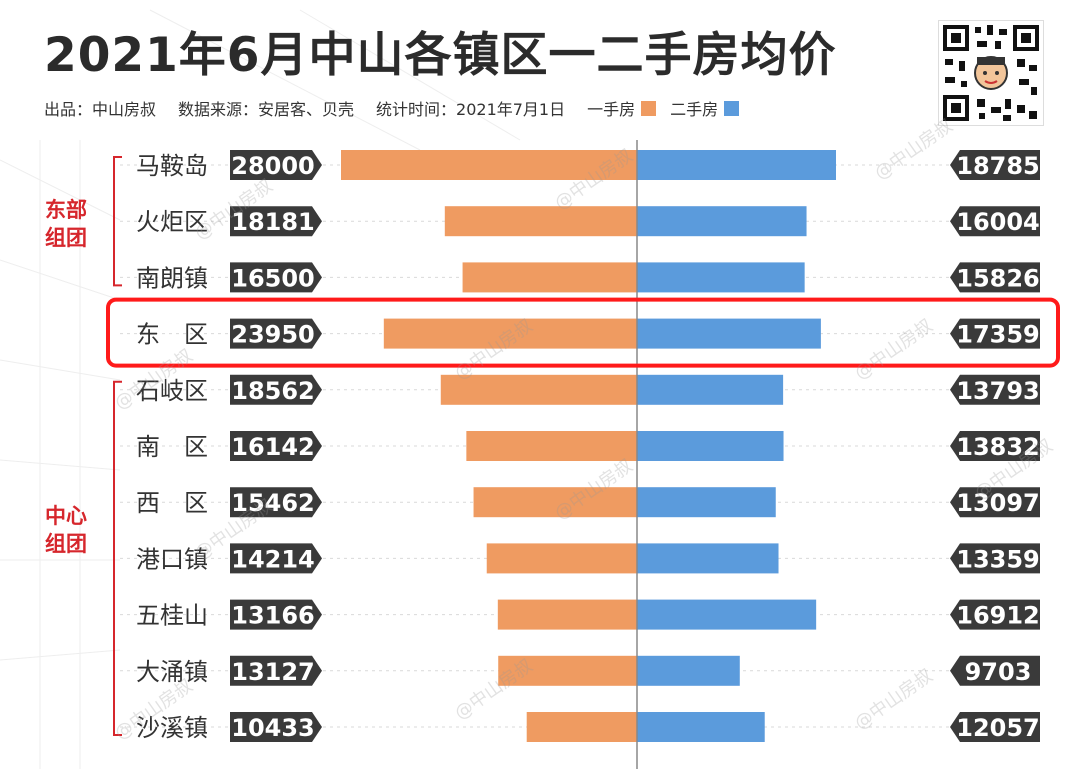 This screenshot has height=769, width=1080. Describe the element at coordinates (998, 222) in the screenshot. I see `value-label-second-hand: 16004` at that location.